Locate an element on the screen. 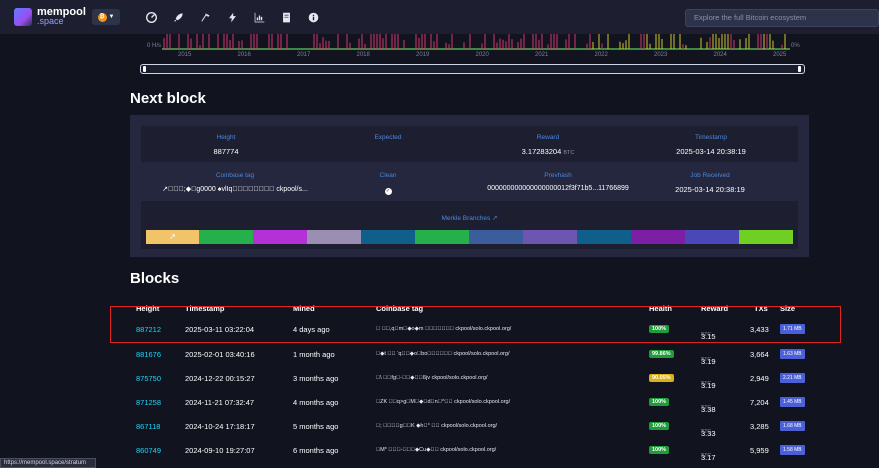 Image resolution: width=879 pixels, height=468 pixels. reward-unit: BTC is located at coordinates (569, 153).